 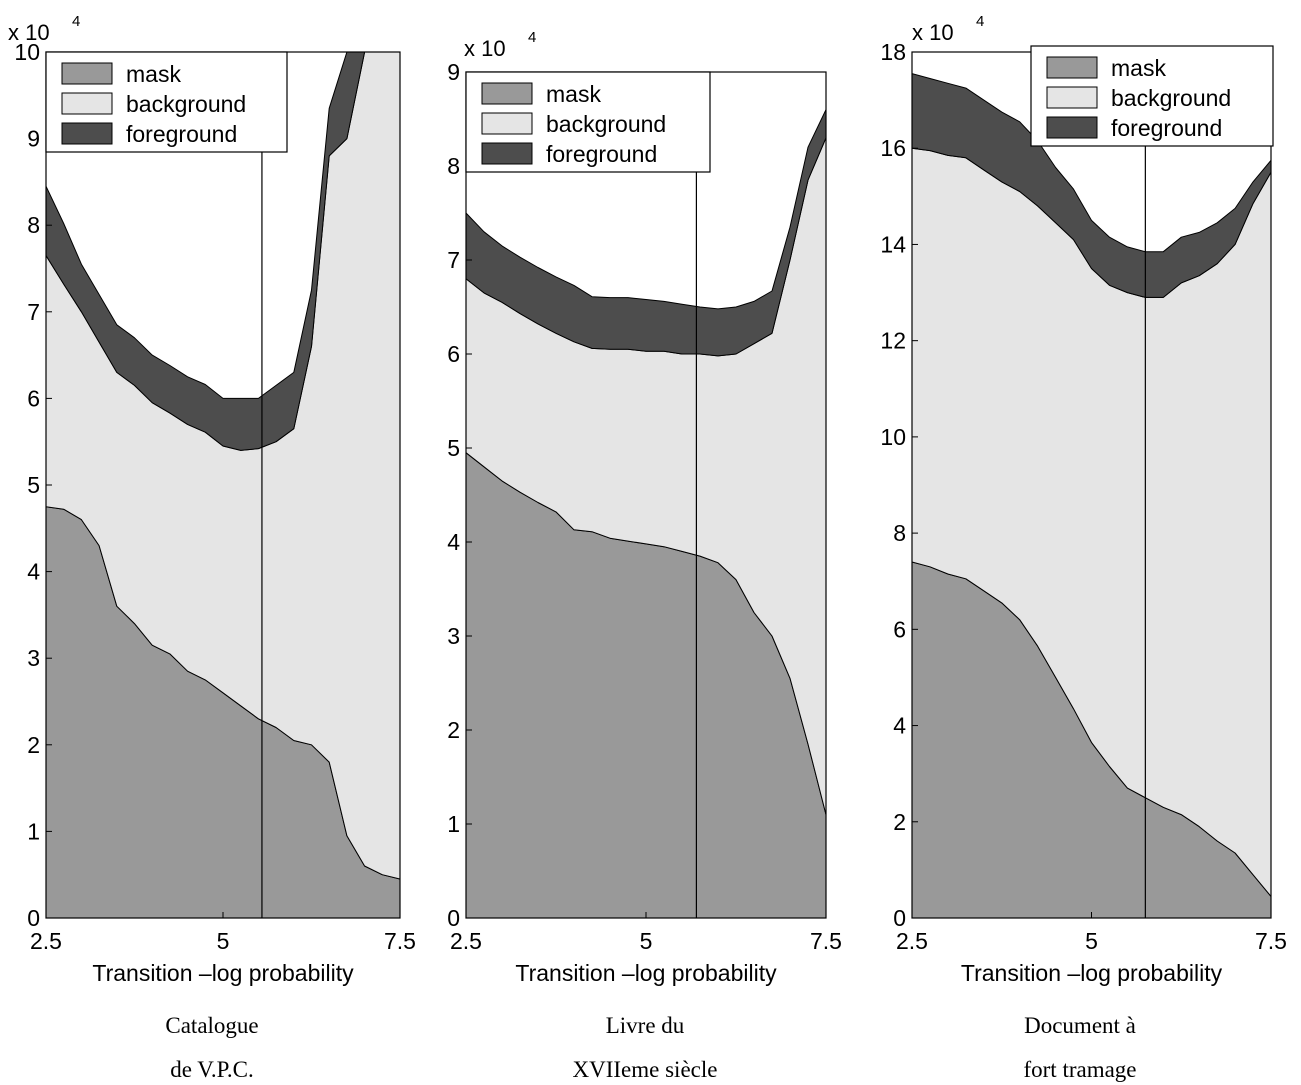 I want to click on panel-caption: de V.P.C., so click(x=212, y=1069).